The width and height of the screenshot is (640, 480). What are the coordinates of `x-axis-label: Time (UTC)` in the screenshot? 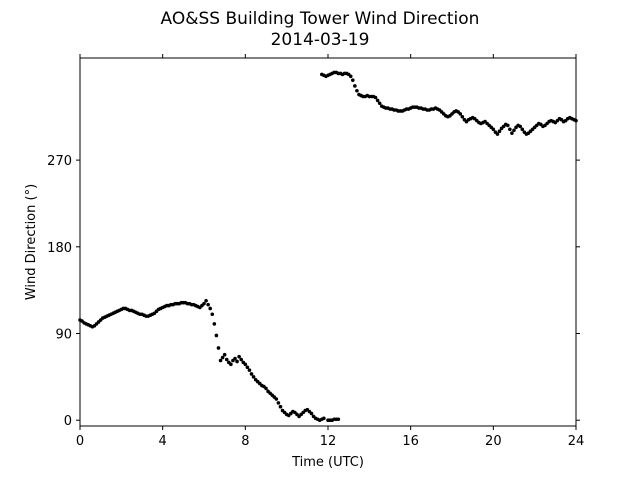 It's located at (327, 462).